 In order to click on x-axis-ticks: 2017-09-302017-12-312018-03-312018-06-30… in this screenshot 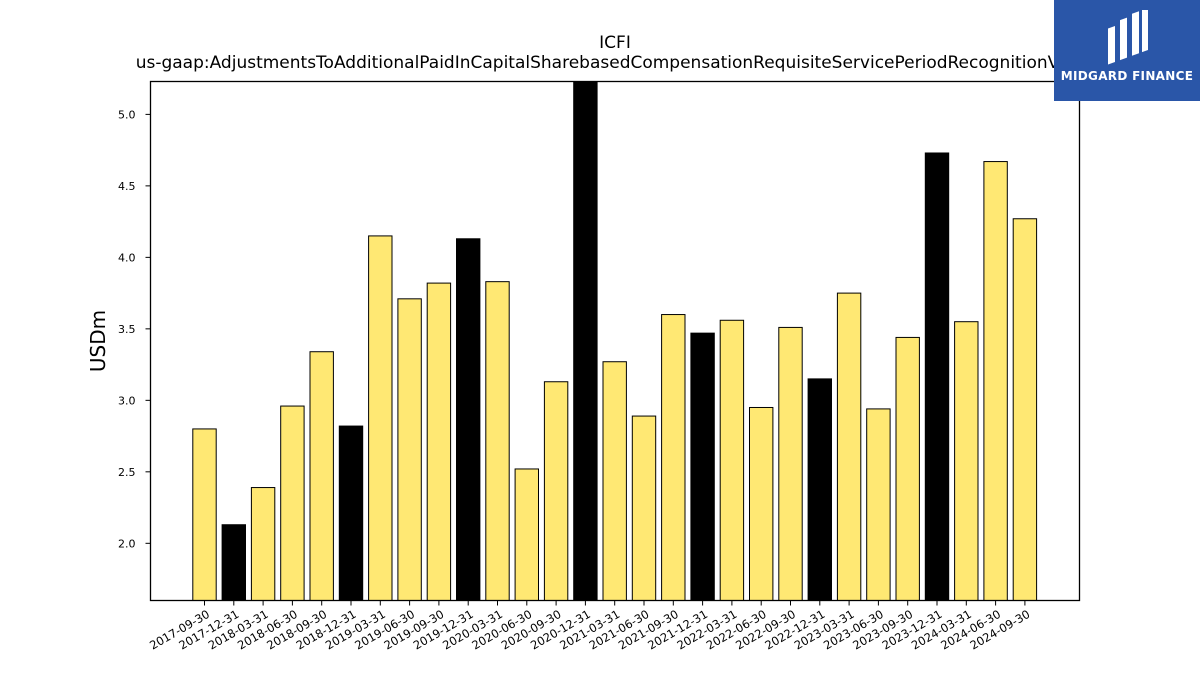, I will do `click(589, 626)`.